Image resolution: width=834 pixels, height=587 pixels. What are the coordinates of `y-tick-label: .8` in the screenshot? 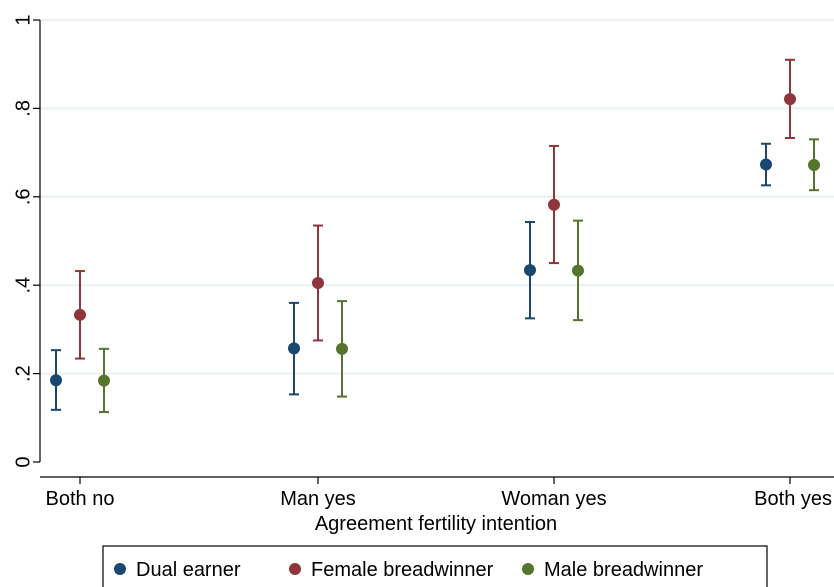 It's located at (23, 108).